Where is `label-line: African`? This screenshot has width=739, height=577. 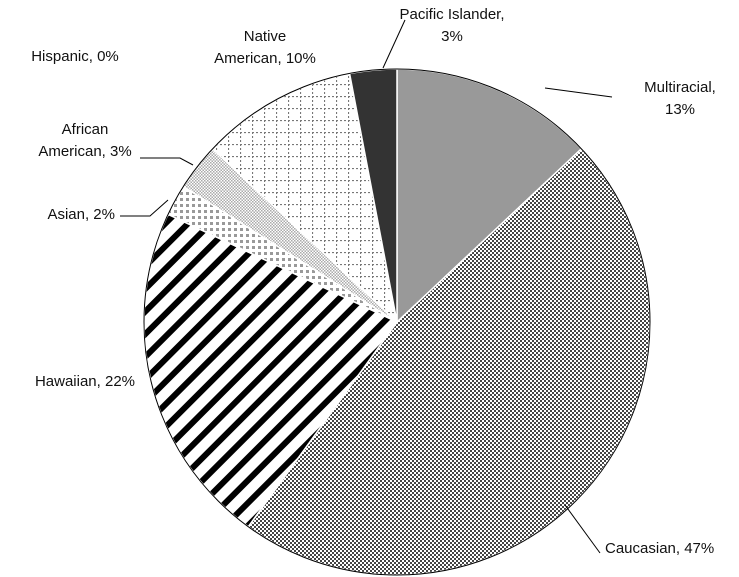
label-line: African is located at coordinates (85, 129).